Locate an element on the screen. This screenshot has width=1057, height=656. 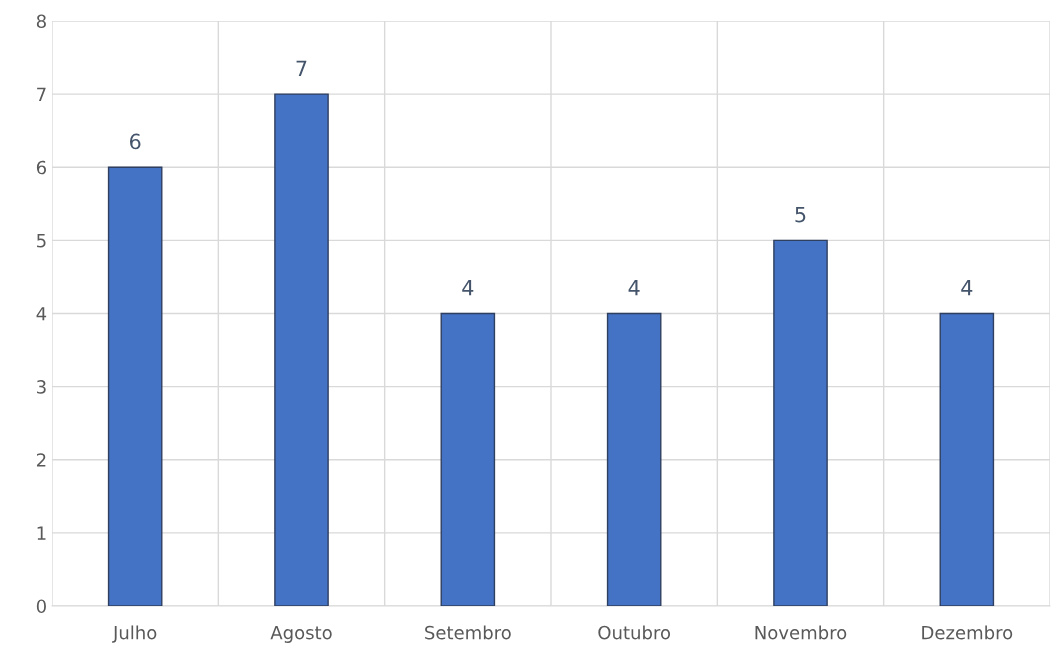
y-tick-label: 7 is located at coordinates (41, 94).